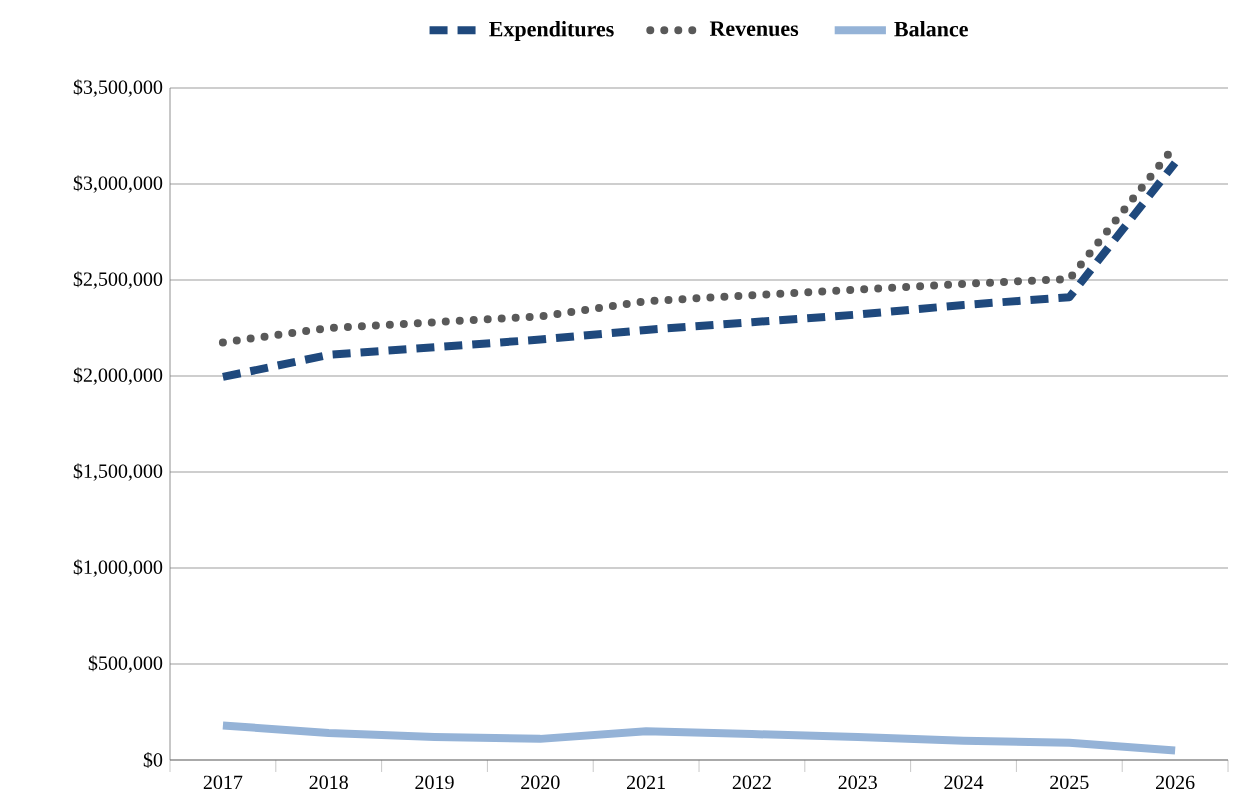 The width and height of the screenshot is (1252, 812). Describe the element at coordinates (754, 29) in the screenshot. I see `legend-label: Revenues` at that location.